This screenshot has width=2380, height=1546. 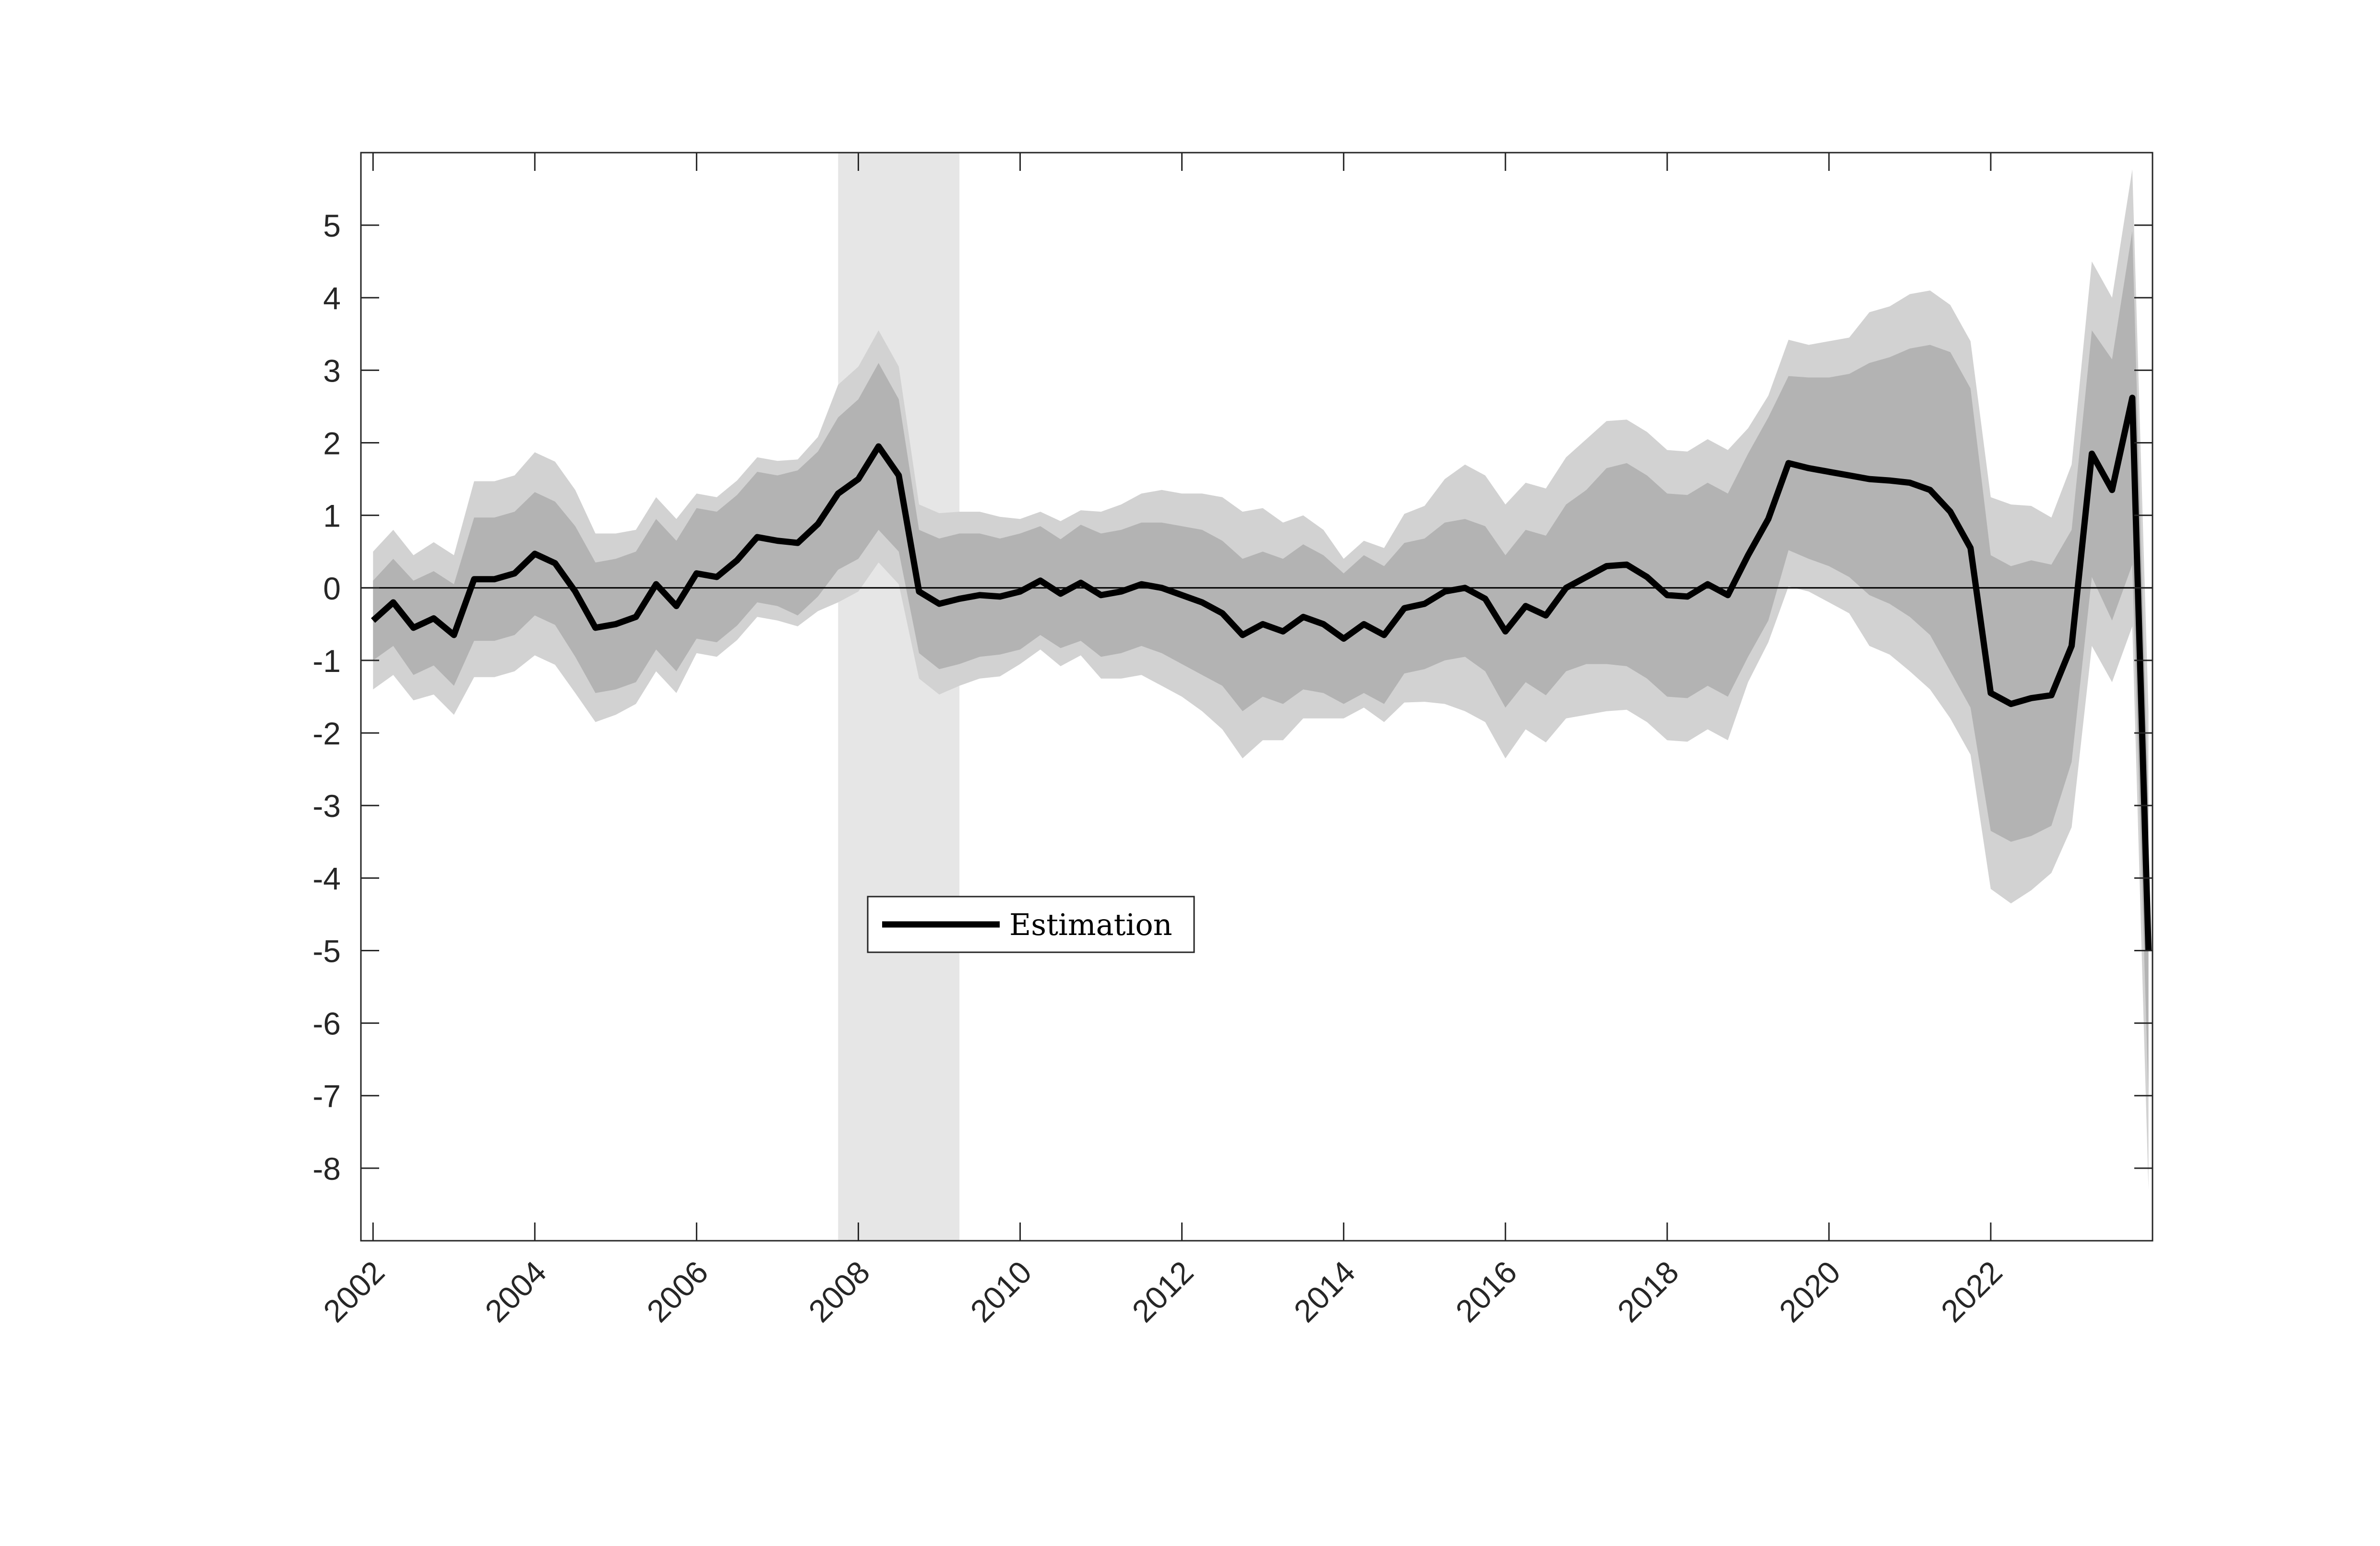 I want to click on y-tick-label: 1, so click(x=332, y=516).